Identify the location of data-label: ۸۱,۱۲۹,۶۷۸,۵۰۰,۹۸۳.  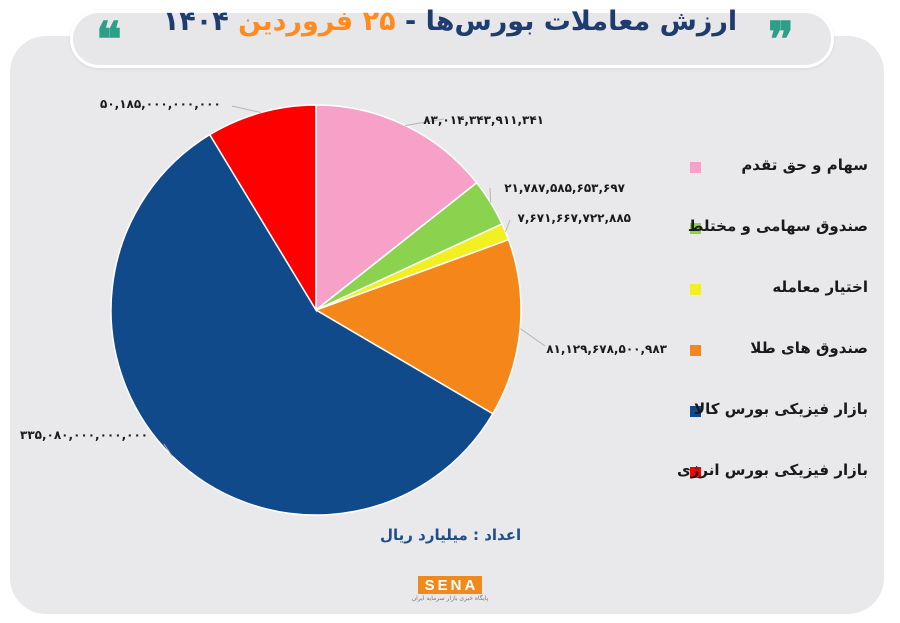
(606, 349).